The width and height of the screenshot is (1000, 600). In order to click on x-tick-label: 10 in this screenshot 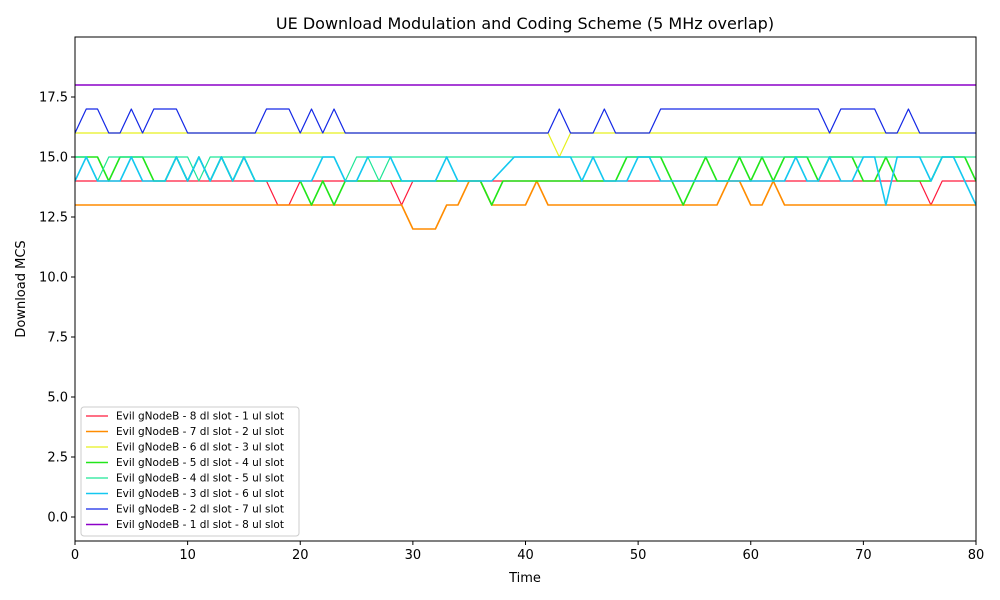, I will do `click(187, 555)`.